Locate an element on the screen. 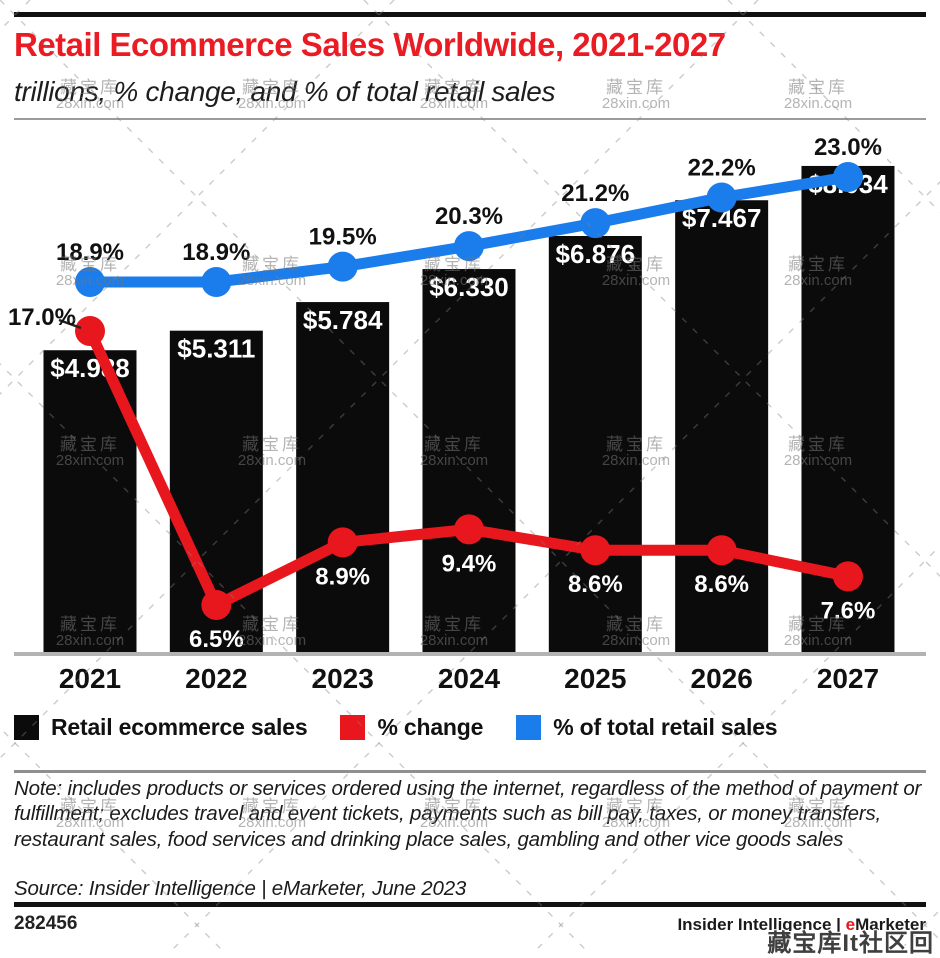 The width and height of the screenshot is (940, 958). x-axis-label-2027: 2027 is located at coordinates (848, 678).